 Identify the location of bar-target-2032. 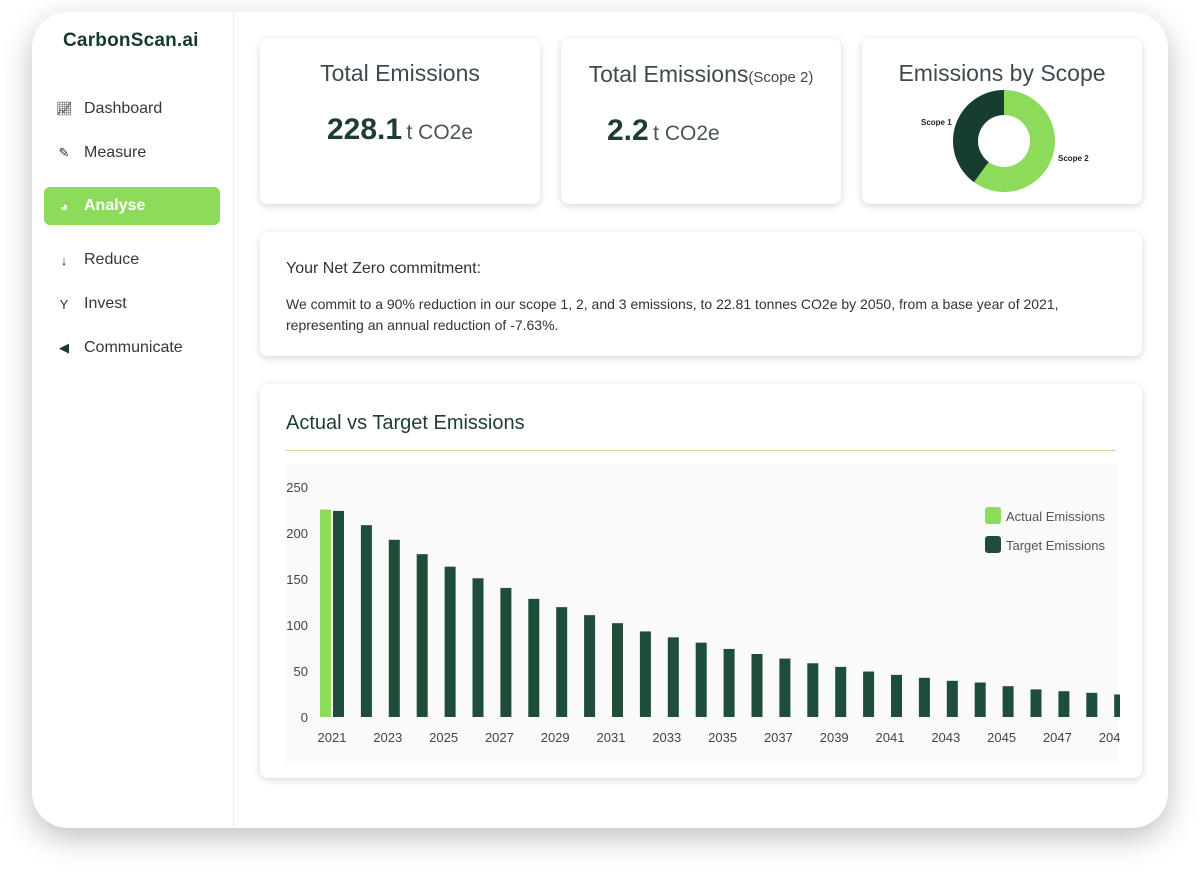
(645, 674).